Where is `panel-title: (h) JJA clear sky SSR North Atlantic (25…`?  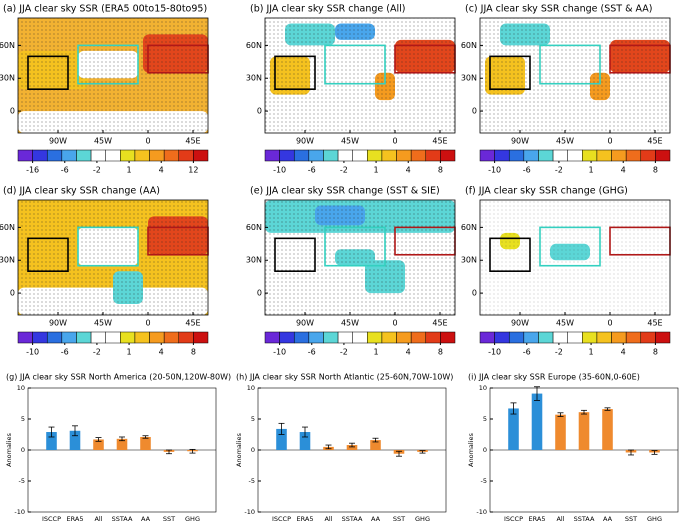 panel-title: (h) JJA clear sky SSR North Atlantic (25… is located at coordinates (344, 377).